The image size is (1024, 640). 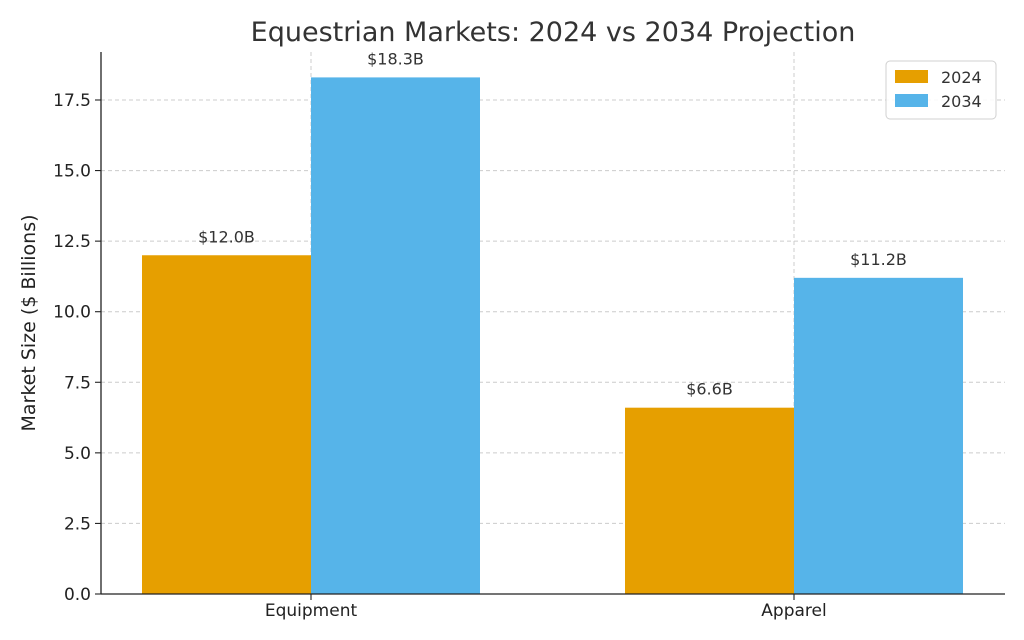 What do you see at coordinates (709, 389) in the screenshot?
I see `bar-value-label: $6.6B` at bounding box center [709, 389].